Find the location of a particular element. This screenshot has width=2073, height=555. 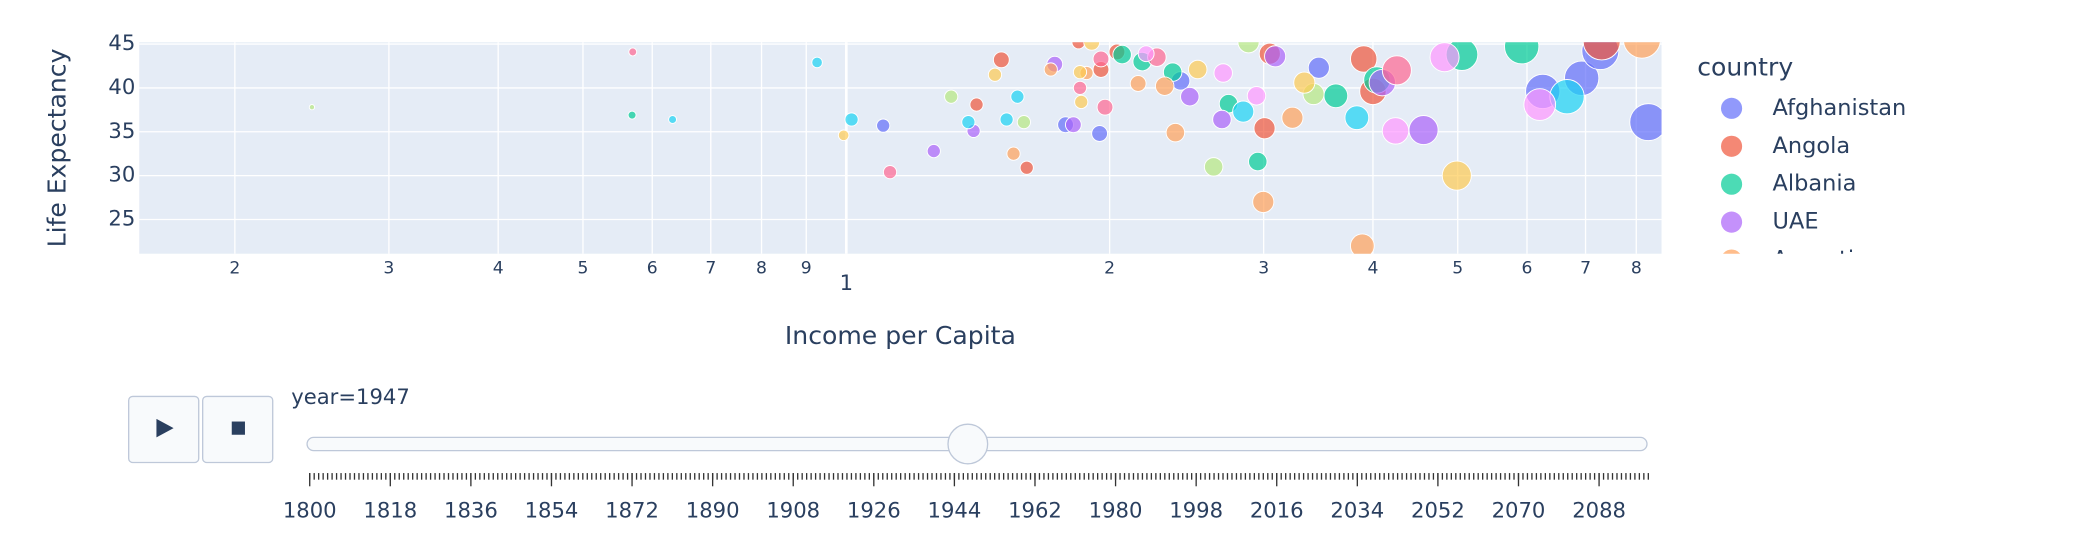

slider-handle is located at coordinates (968, 444).